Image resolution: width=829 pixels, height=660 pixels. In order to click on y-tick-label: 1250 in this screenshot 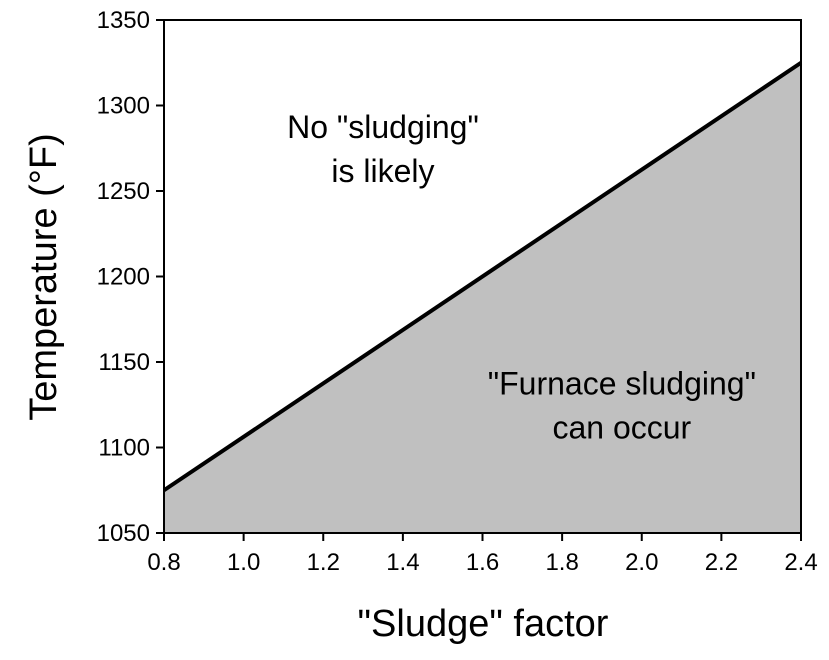, I will do `click(123, 191)`.